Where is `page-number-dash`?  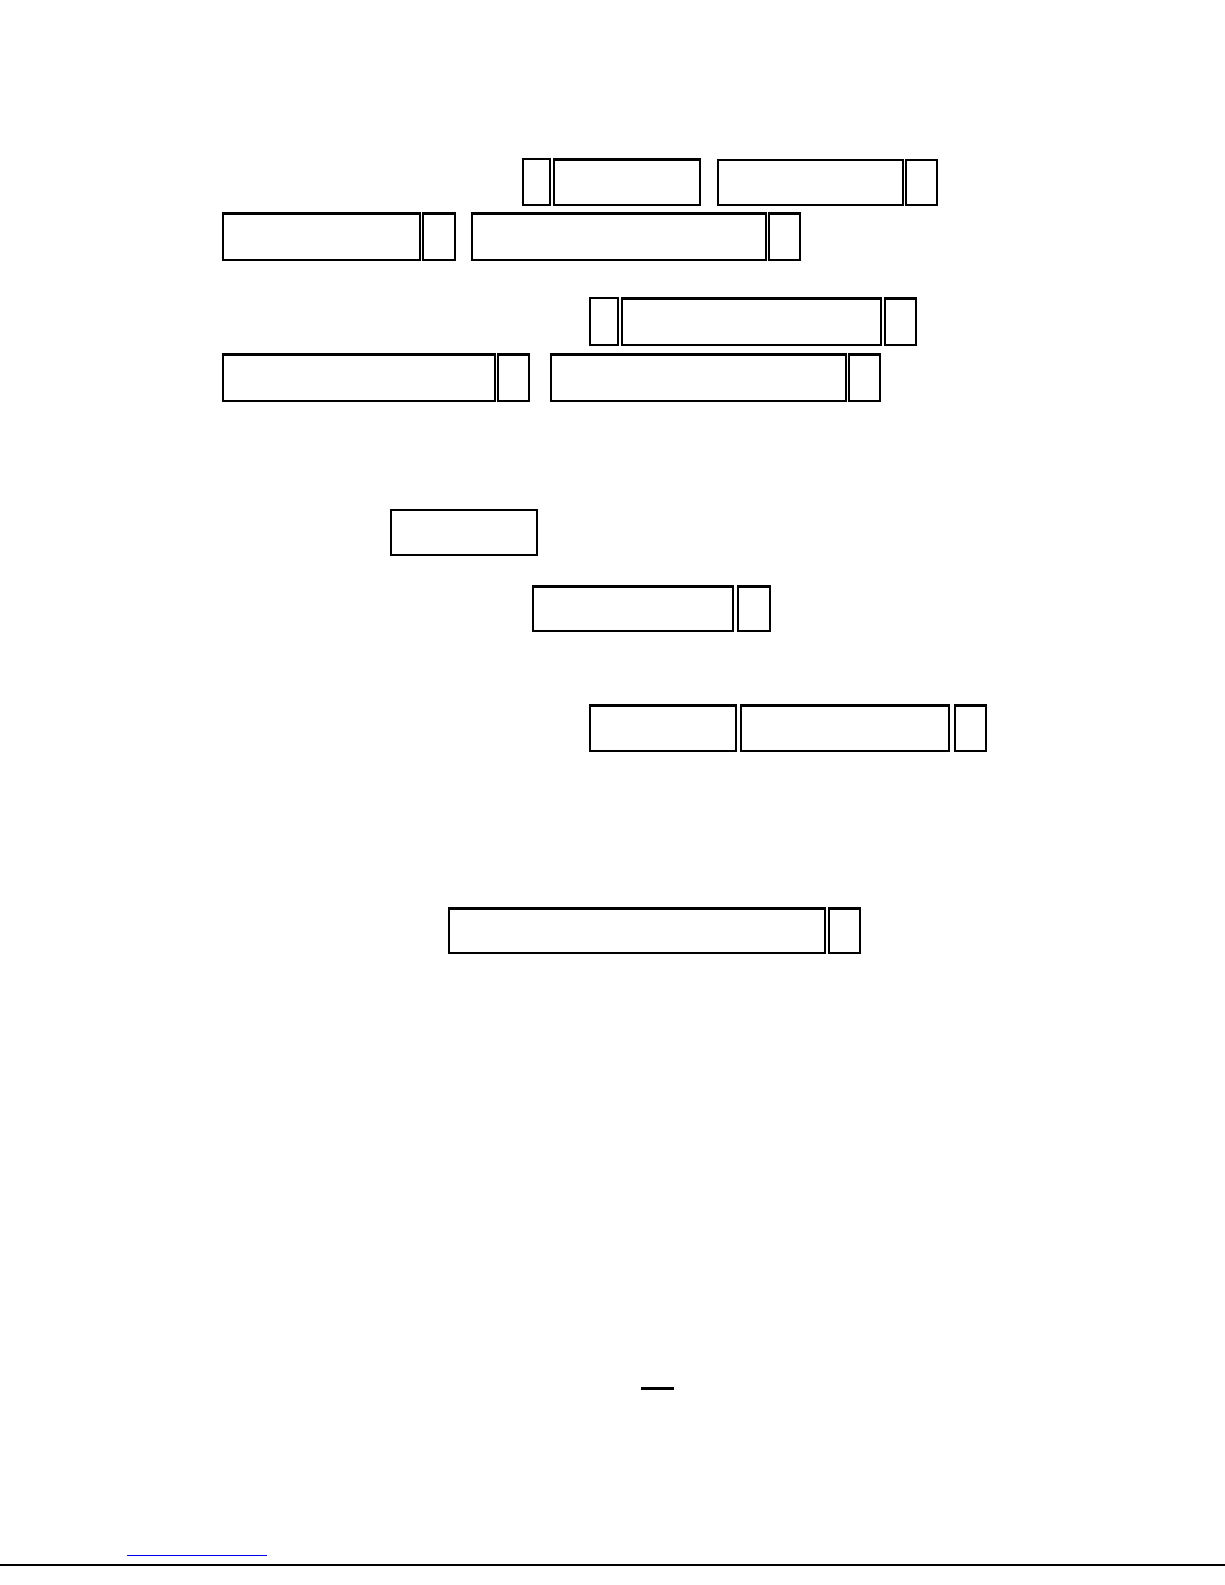 page-number-dash is located at coordinates (657, 1388).